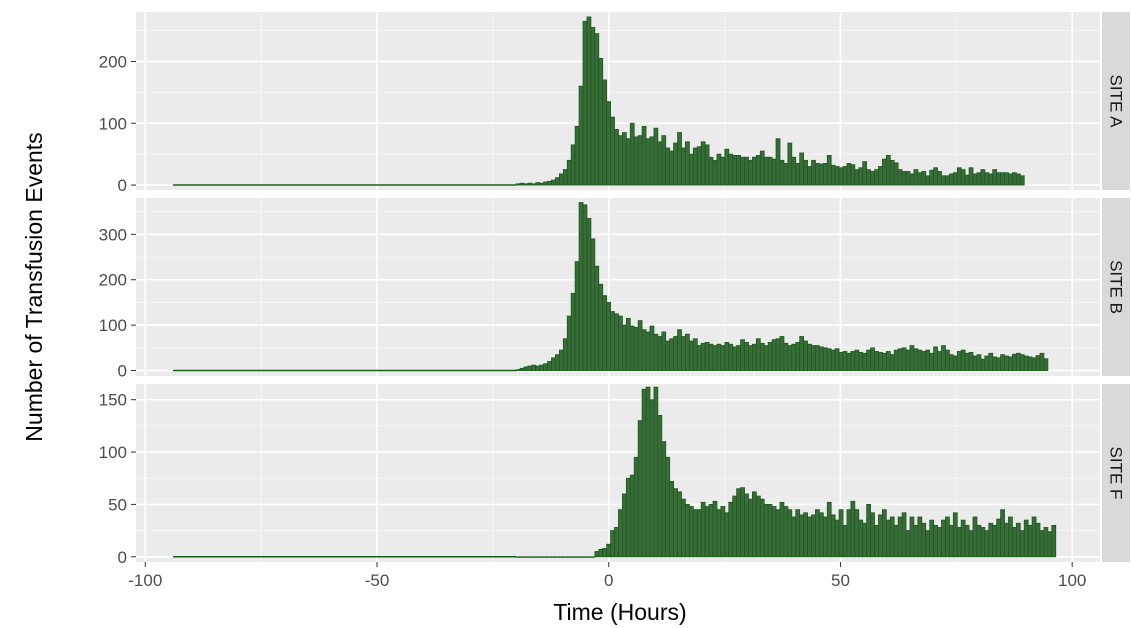 This screenshot has width=1132, height=628. Describe the element at coordinates (113, 400) in the screenshot. I see `y-tick-label: 150` at that location.